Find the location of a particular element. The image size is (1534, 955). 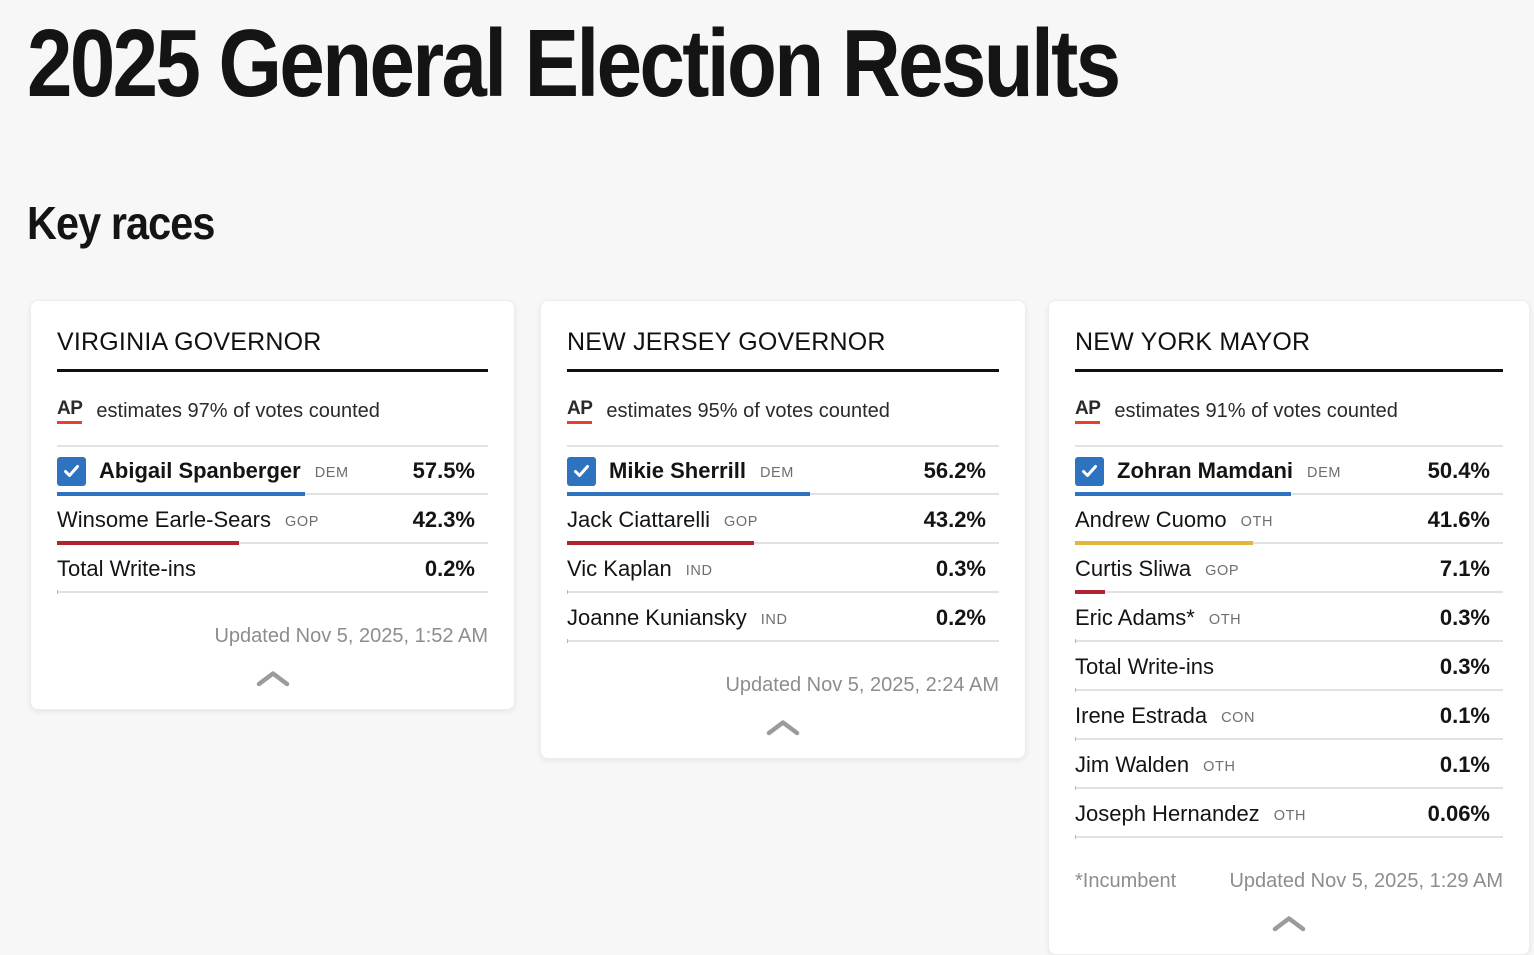

ap-estimate-row: AP estimates 97% of votes counted is located at coordinates (272, 411).